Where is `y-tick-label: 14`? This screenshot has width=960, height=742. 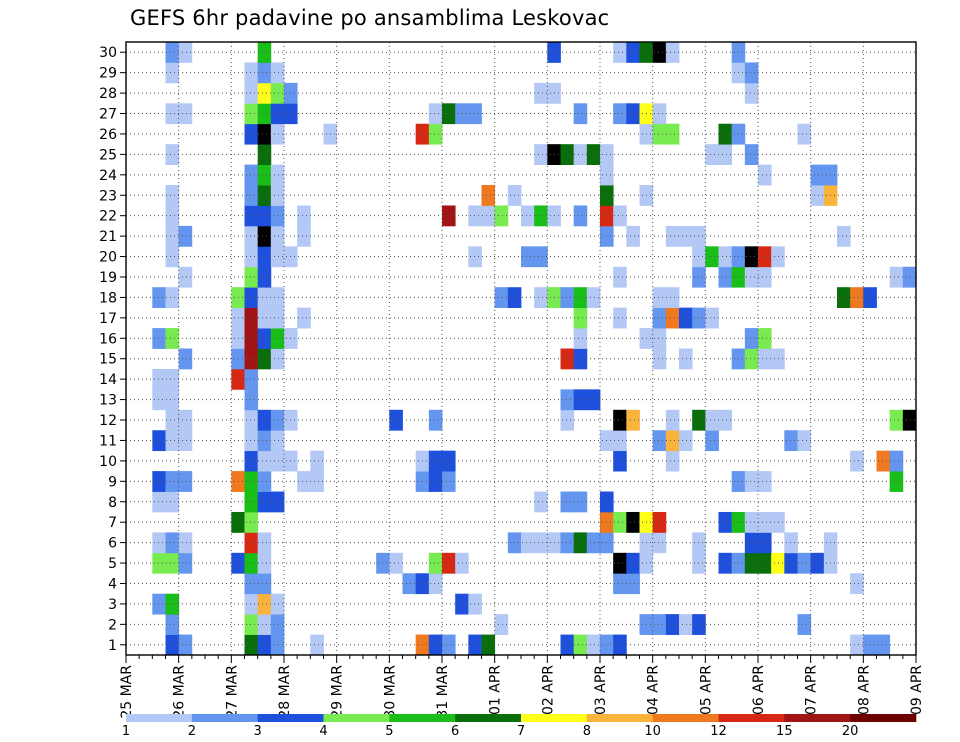
y-tick-label: 14 is located at coordinates (108, 380).